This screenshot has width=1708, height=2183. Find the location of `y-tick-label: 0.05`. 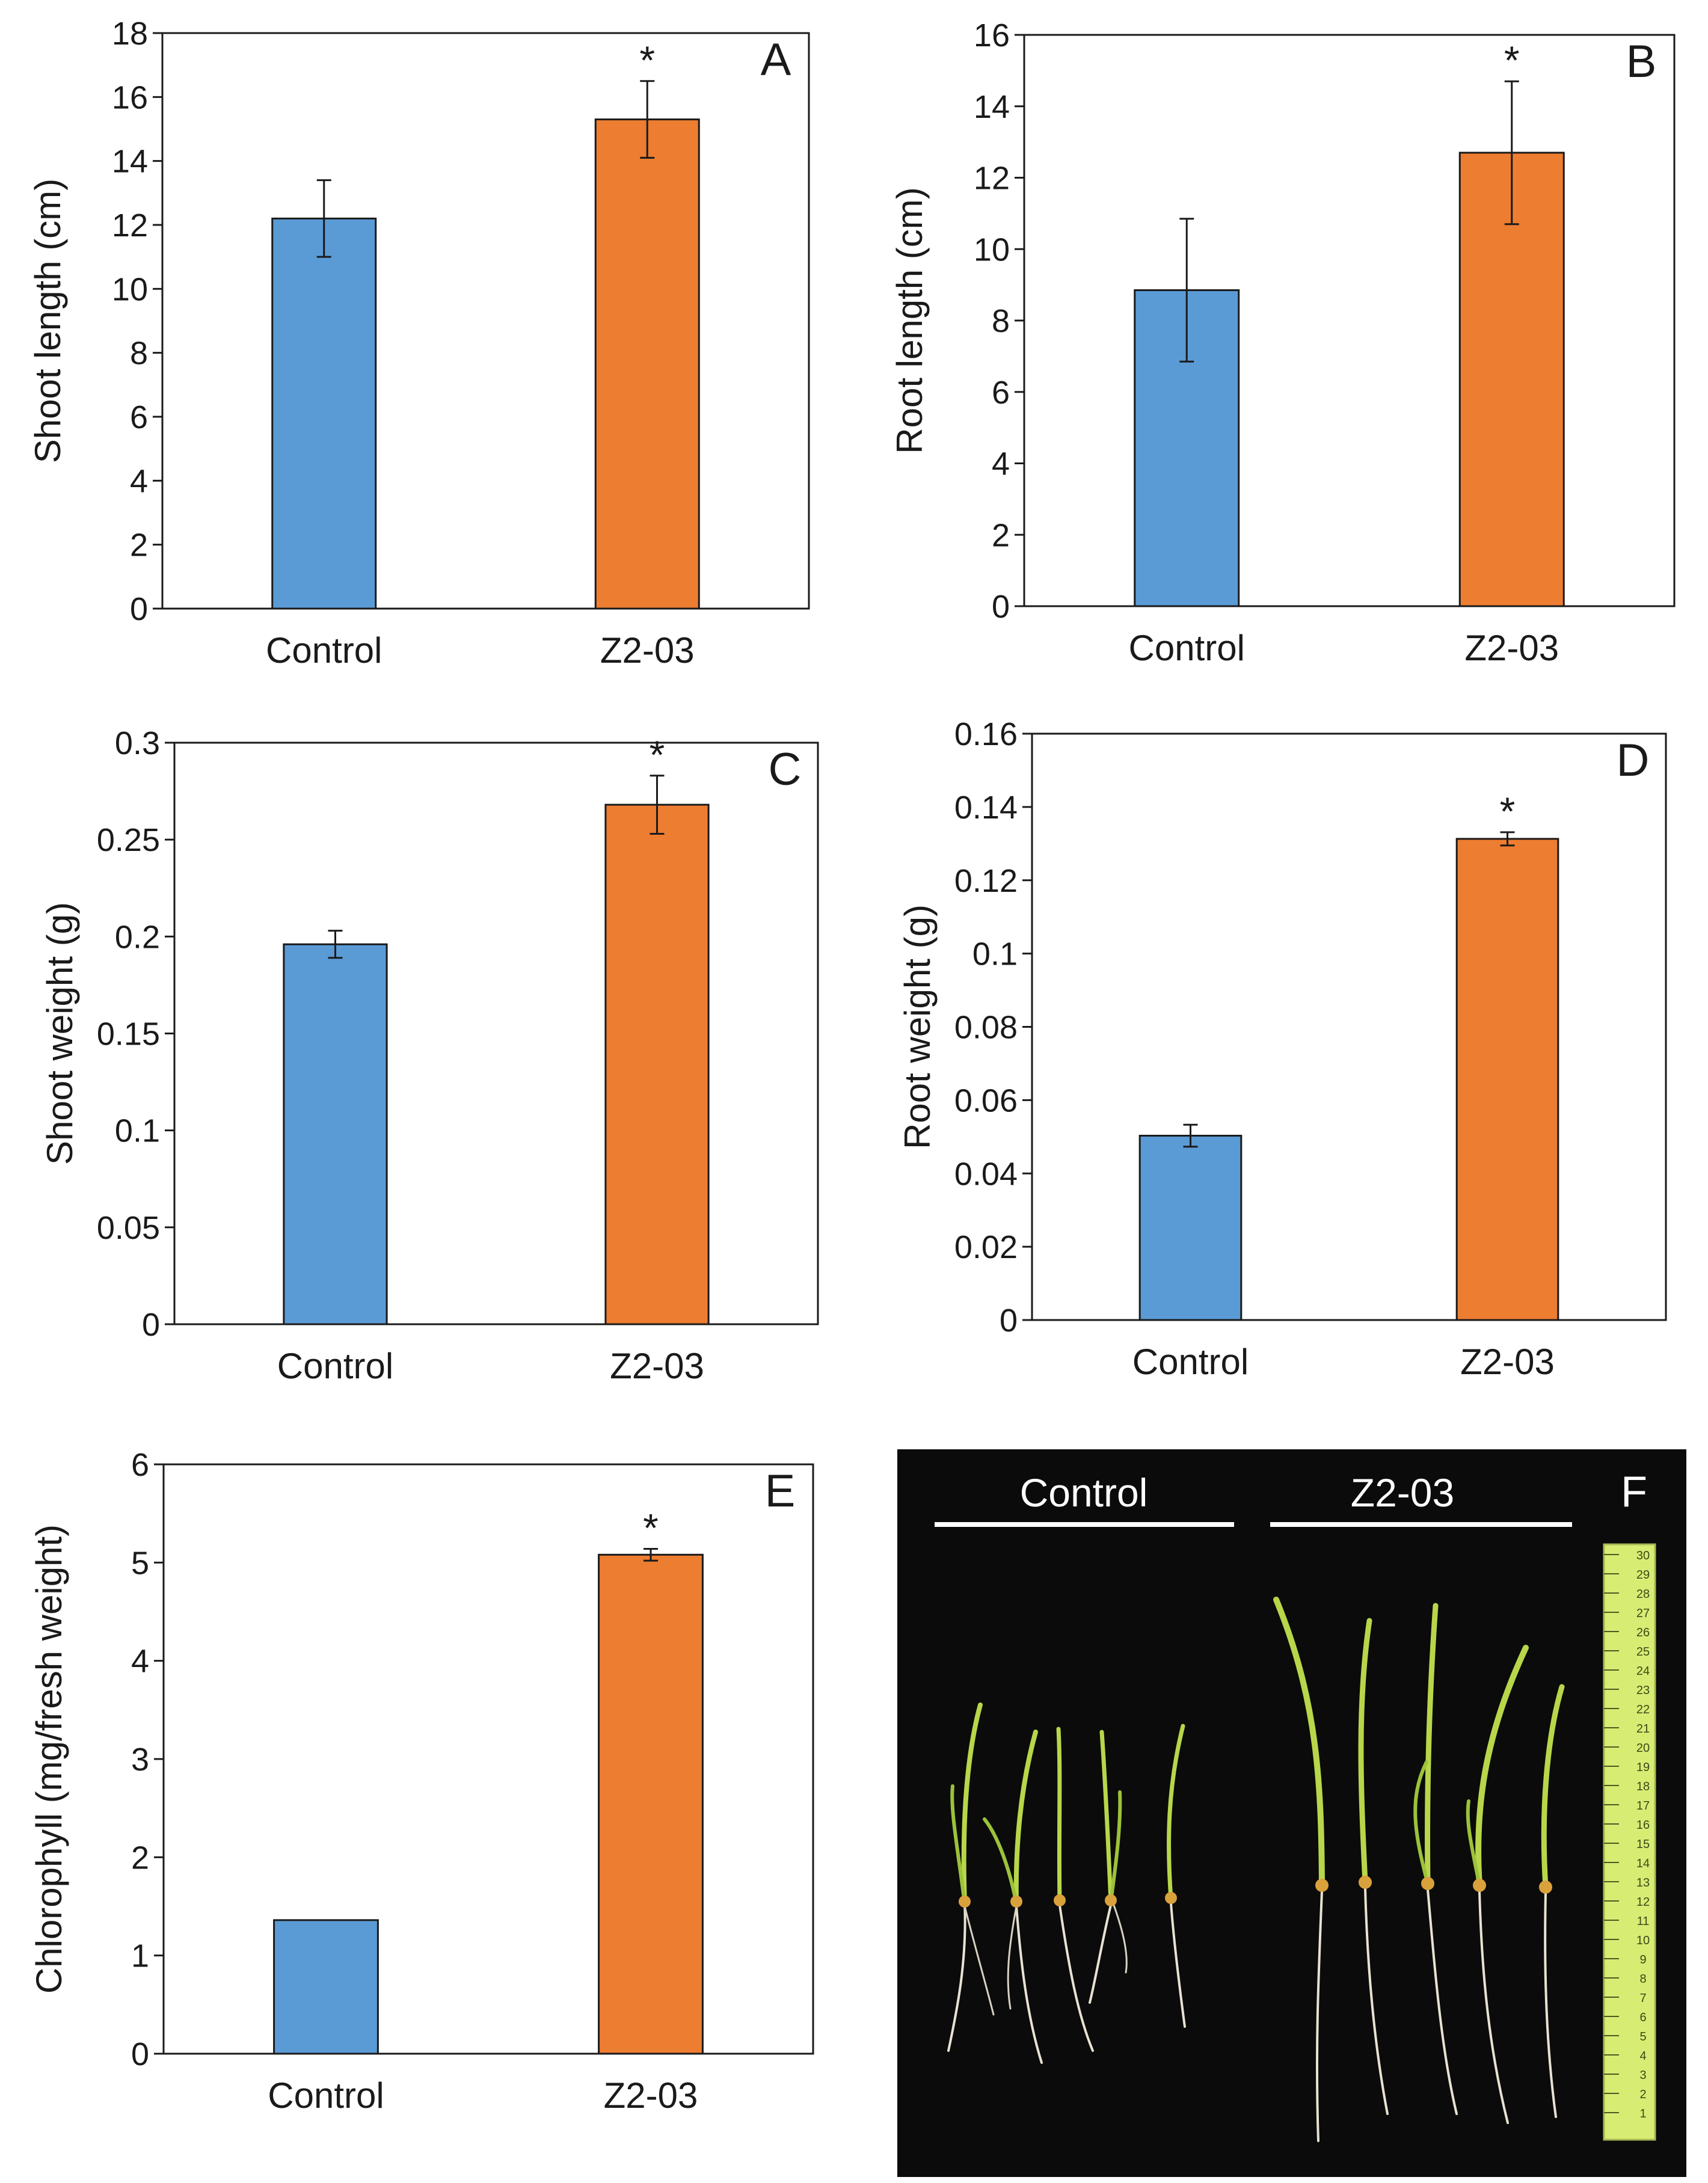

y-tick-label: 0.05 is located at coordinates (128, 1228).